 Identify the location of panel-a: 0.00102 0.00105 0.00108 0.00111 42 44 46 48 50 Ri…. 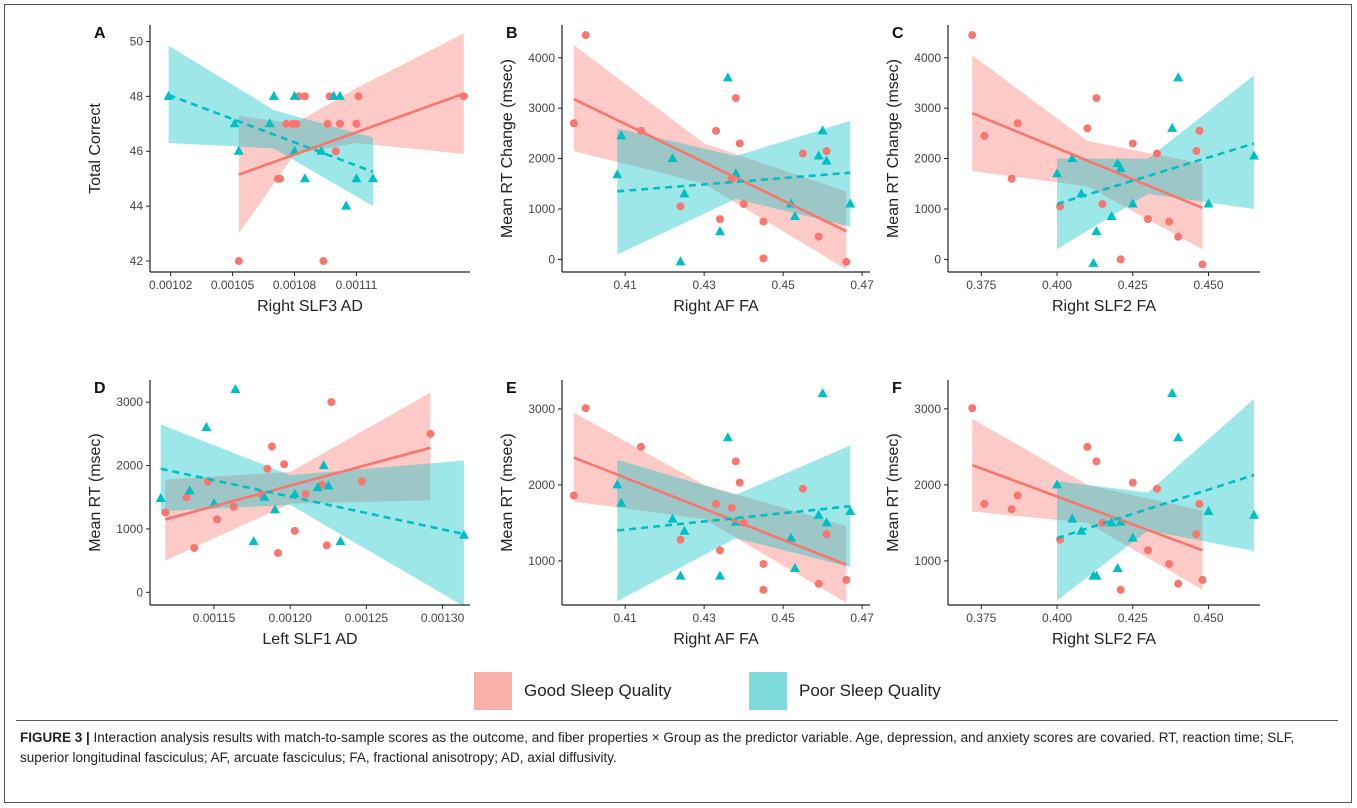
(278, 170).